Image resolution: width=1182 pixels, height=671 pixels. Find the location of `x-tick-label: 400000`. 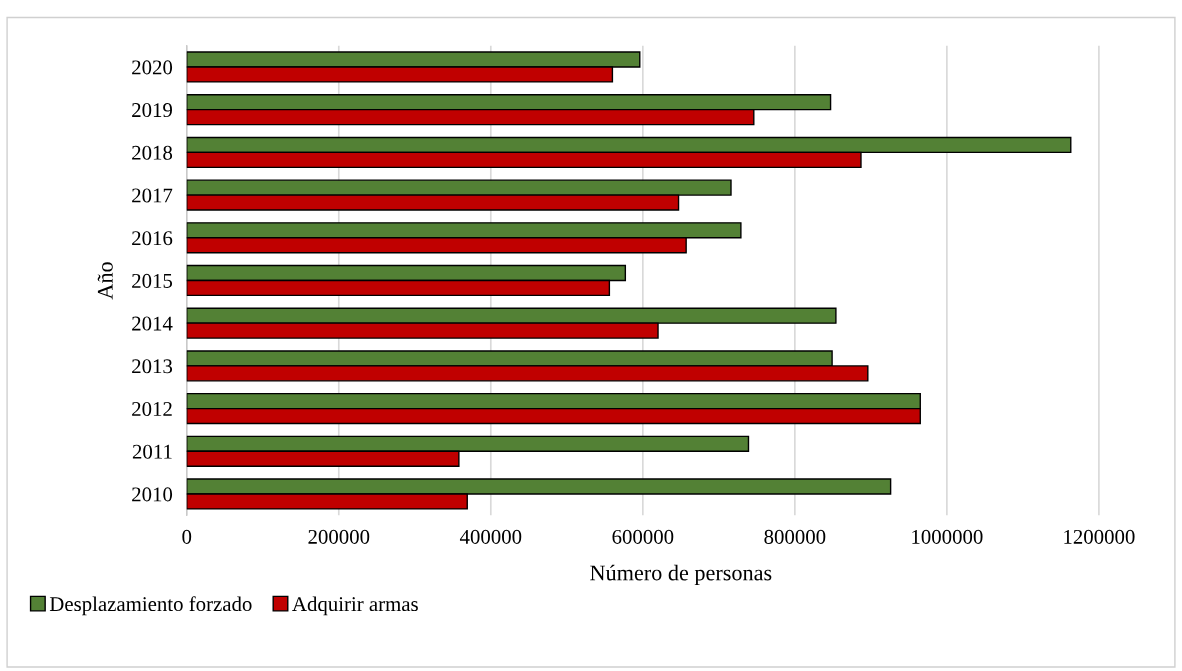

x-tick-label: 400000 is located at coordinates (490, 536).